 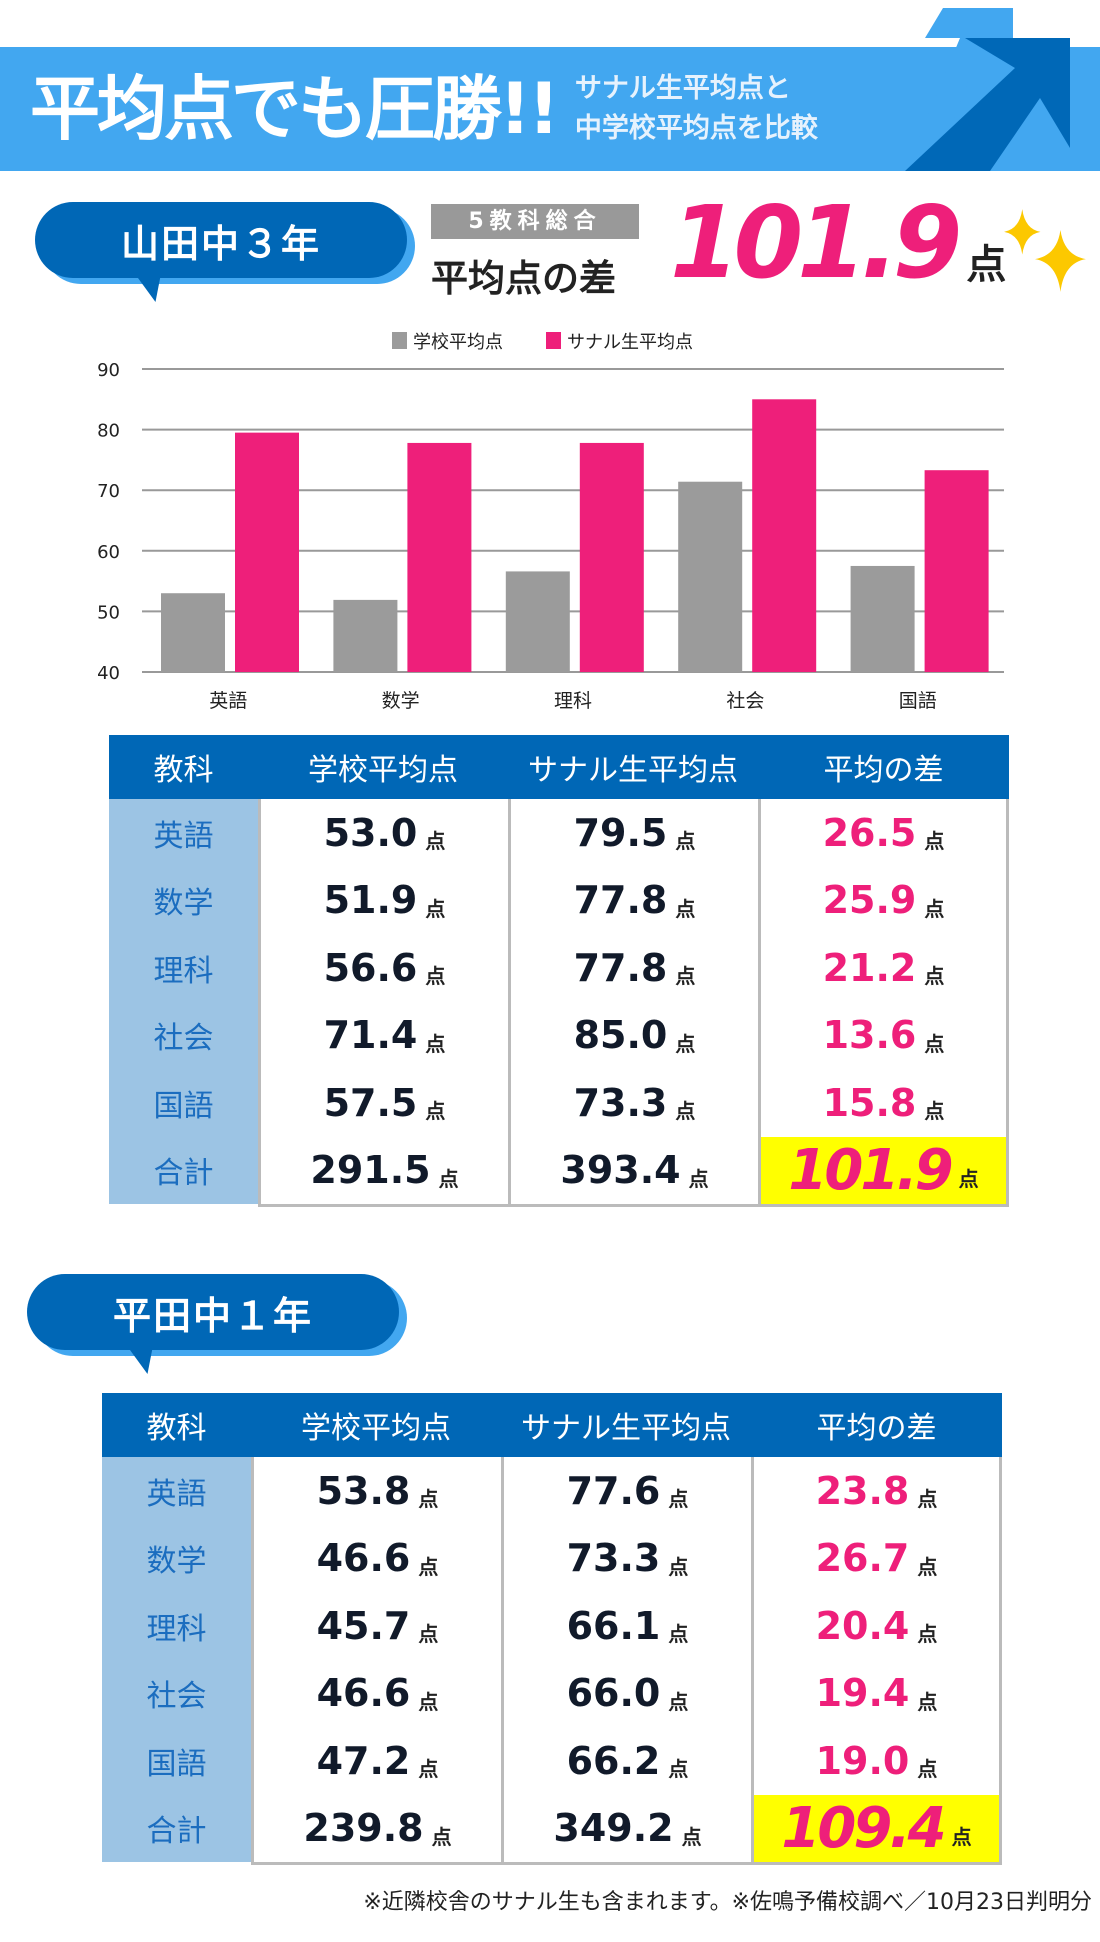 I want to click on score-value: 53.0, so click(x=370, y=832).